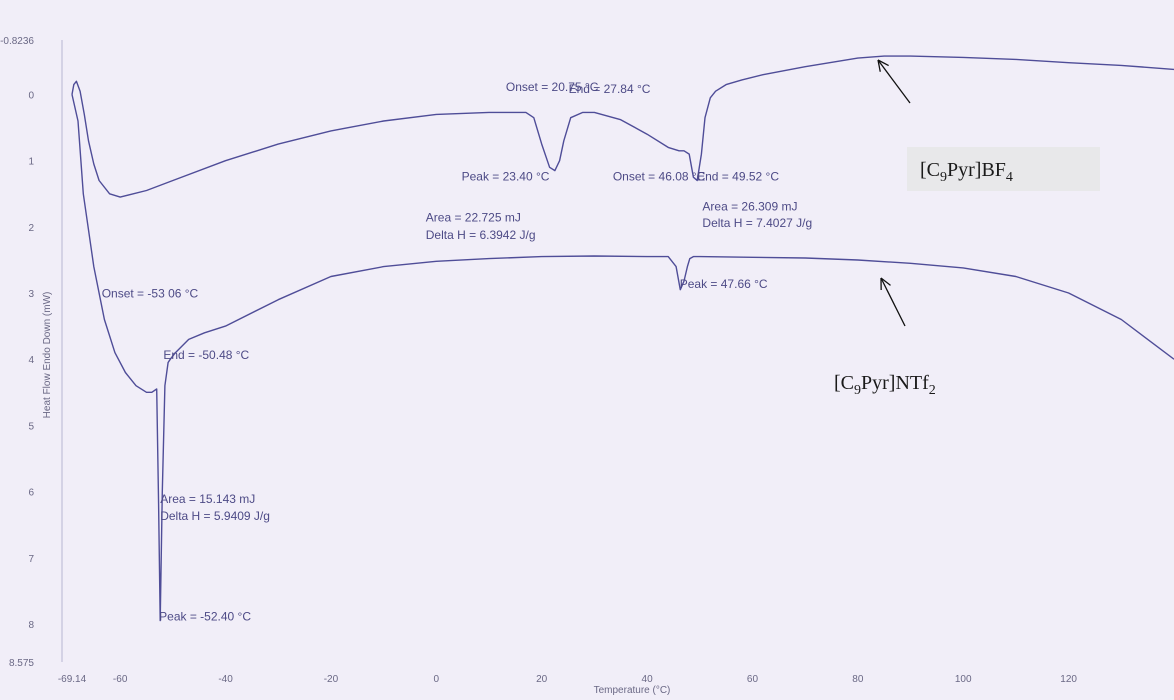  What do you see at coordinates (206, 355) in the screenshot?
I see `annotation-label: End = -50.48 °C` at bounding box center [206, 355].